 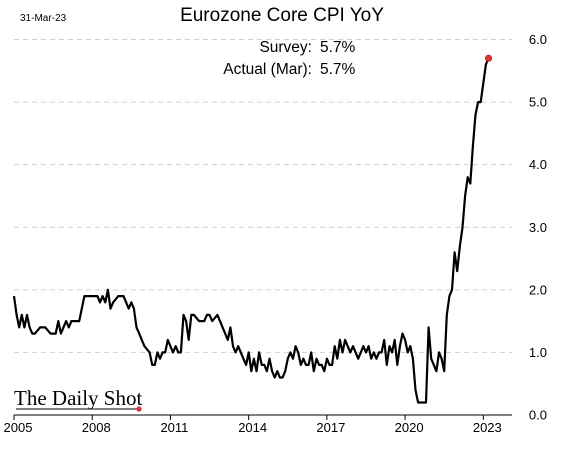 I want to click on x-tick-label: 2020, so click(x=409, y=427).